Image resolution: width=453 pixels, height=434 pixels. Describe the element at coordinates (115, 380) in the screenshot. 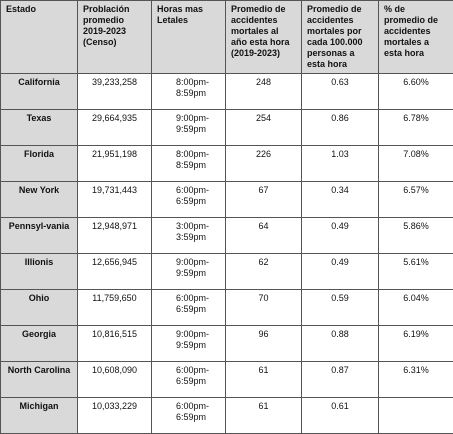

I see `data-cell: 10,608,090` at that location.